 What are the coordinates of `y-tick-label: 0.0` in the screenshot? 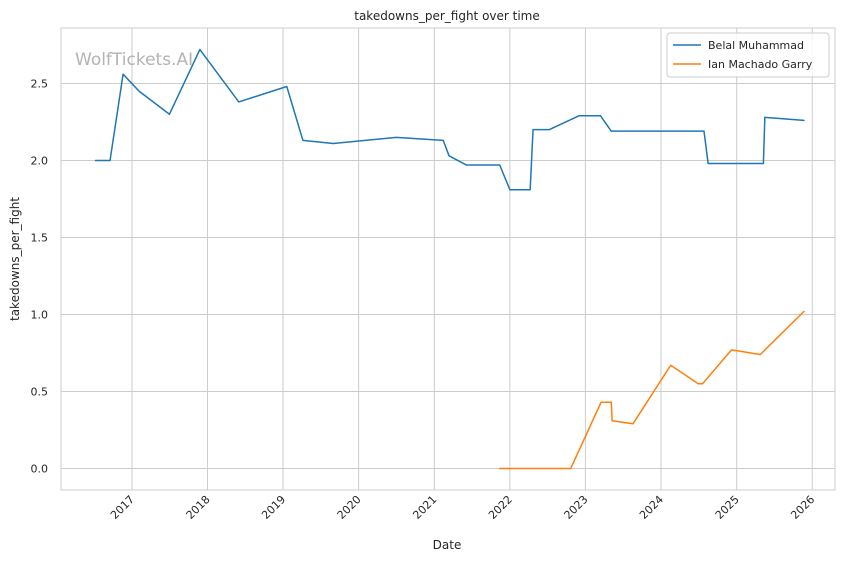 It's located at (40, 468).